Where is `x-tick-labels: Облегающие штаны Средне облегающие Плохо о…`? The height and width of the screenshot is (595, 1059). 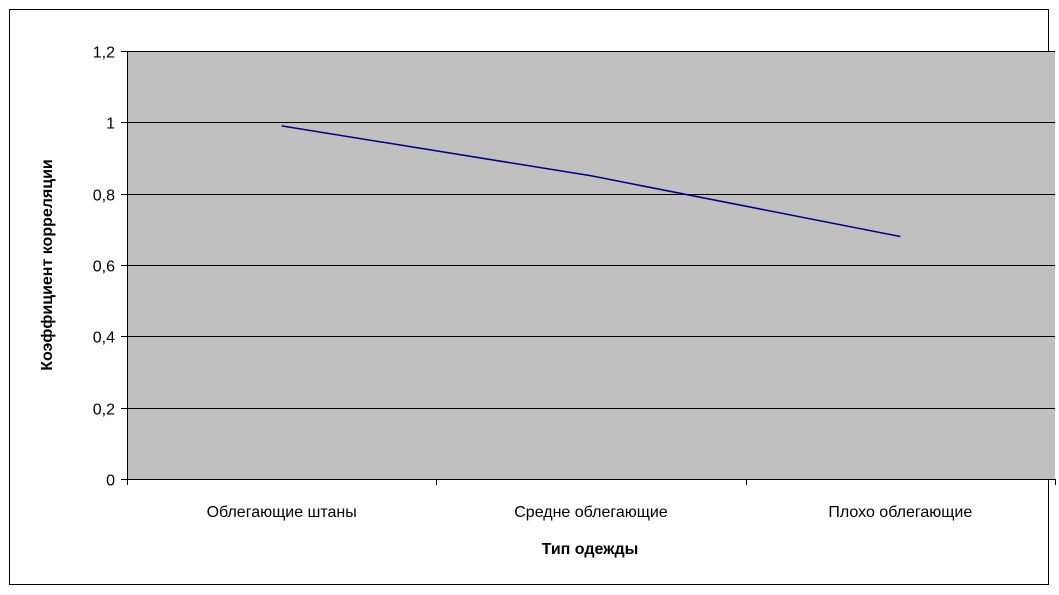
x-tick-labels: Облегающие штаны Средне облегающие Плохо о… is located at coordinates (590, 512).